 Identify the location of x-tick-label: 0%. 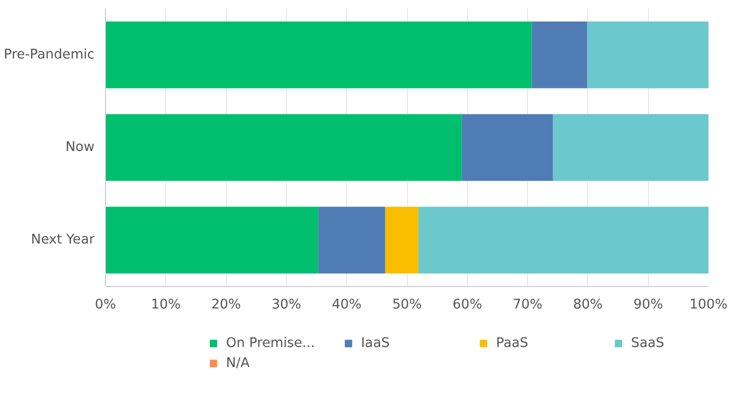
(105, 305).